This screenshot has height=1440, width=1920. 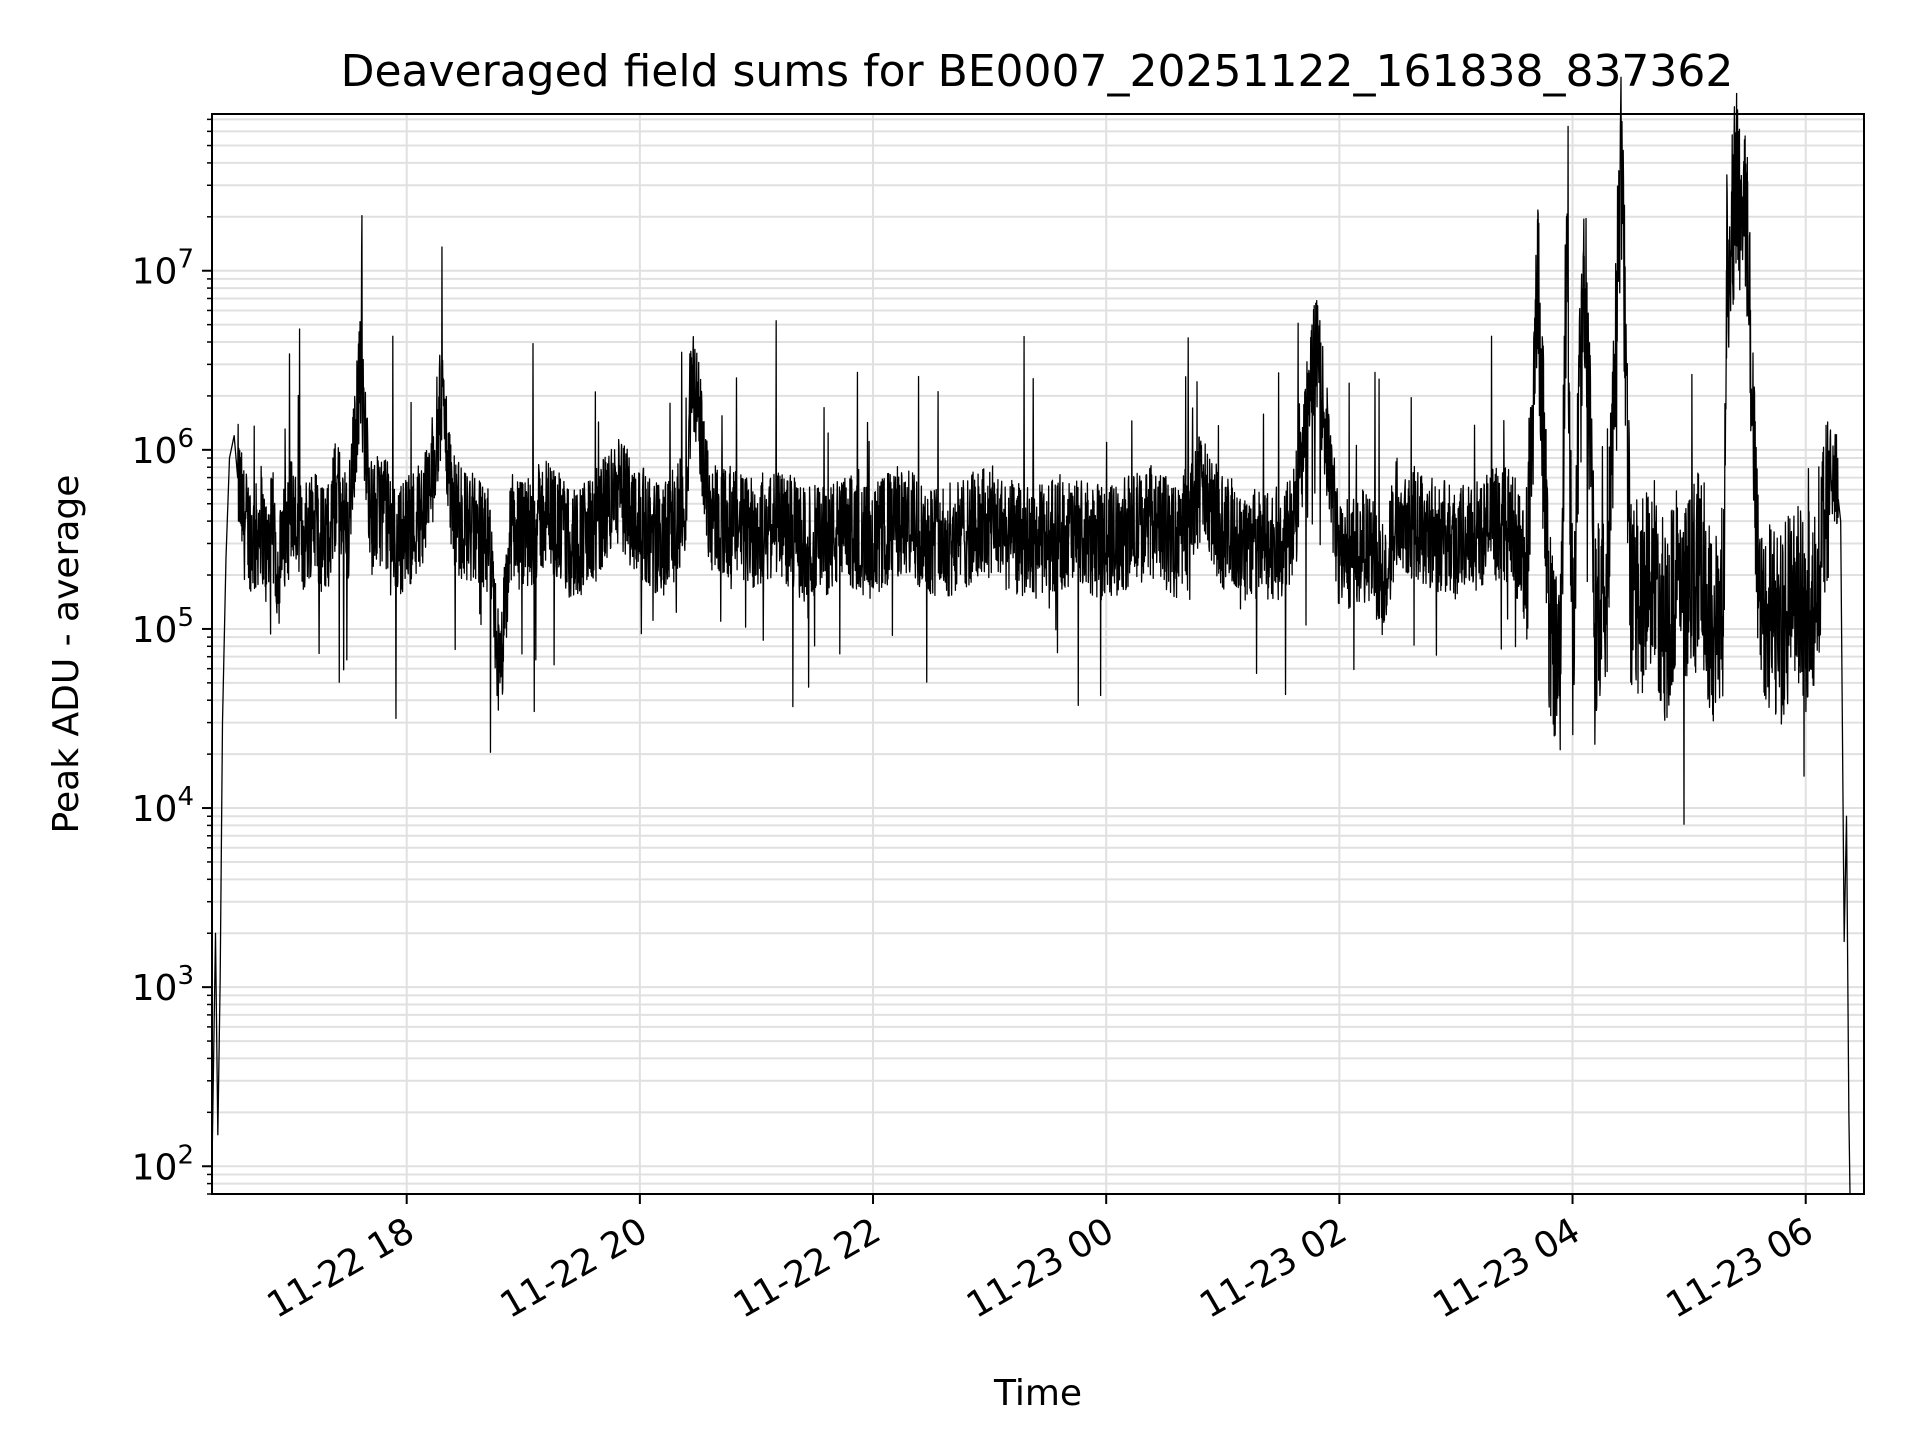 I want to click on y-tick-label: 10⁷, so click(x=163, y=269).